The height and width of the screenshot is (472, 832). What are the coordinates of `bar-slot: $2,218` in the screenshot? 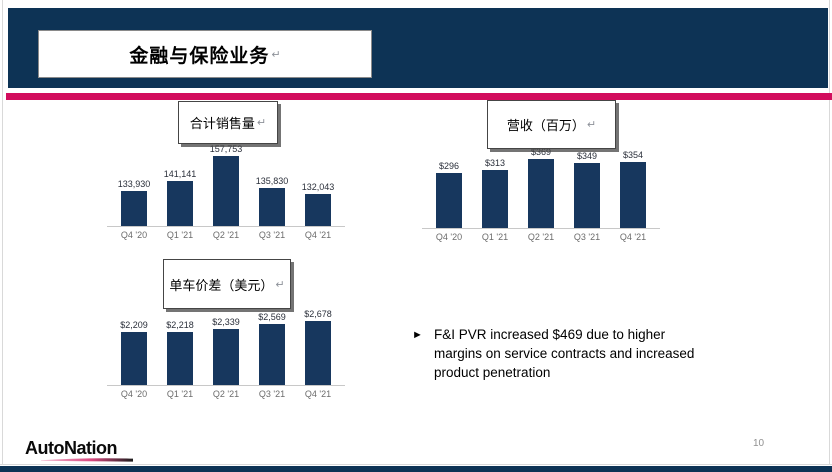 It's located at (180, 352).